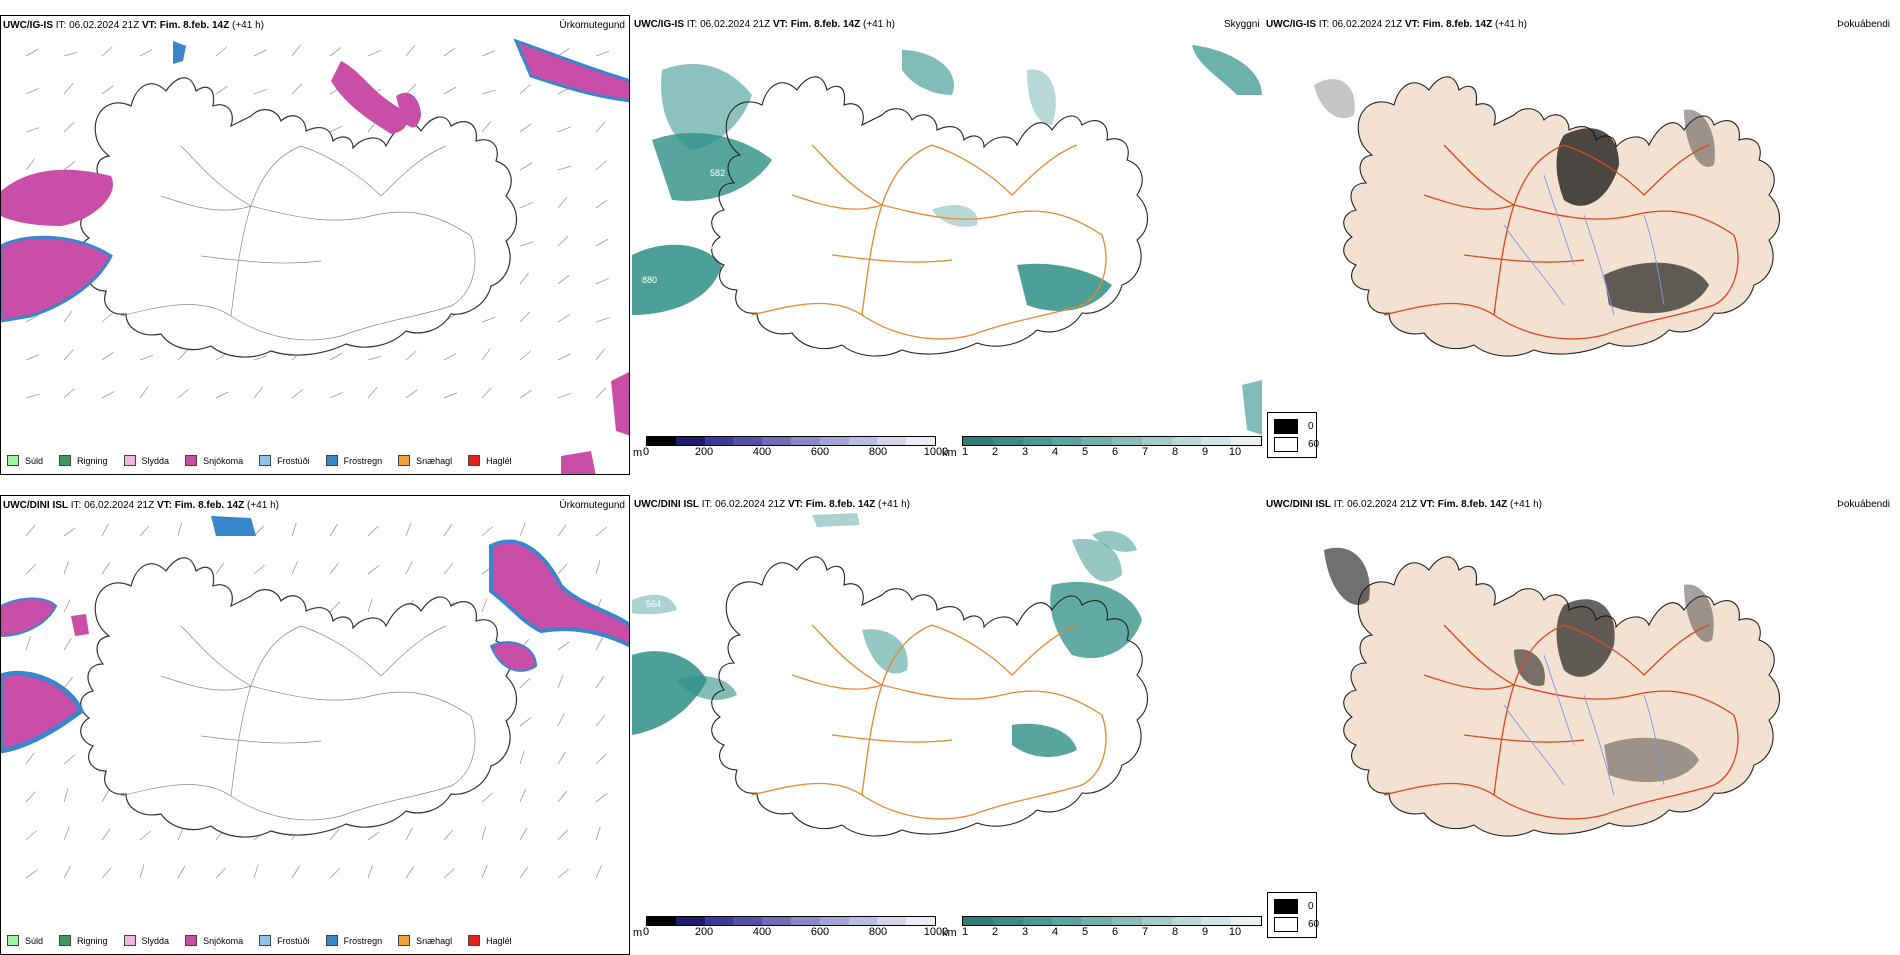  Describe the element at coordinates (704, 932) in the screenshot. I see `colorbar-tick: 200` at that location.